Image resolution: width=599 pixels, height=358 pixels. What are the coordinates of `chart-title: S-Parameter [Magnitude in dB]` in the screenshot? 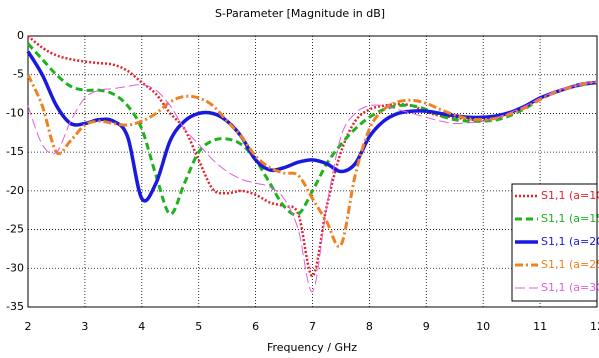 It's located at (300, 13).